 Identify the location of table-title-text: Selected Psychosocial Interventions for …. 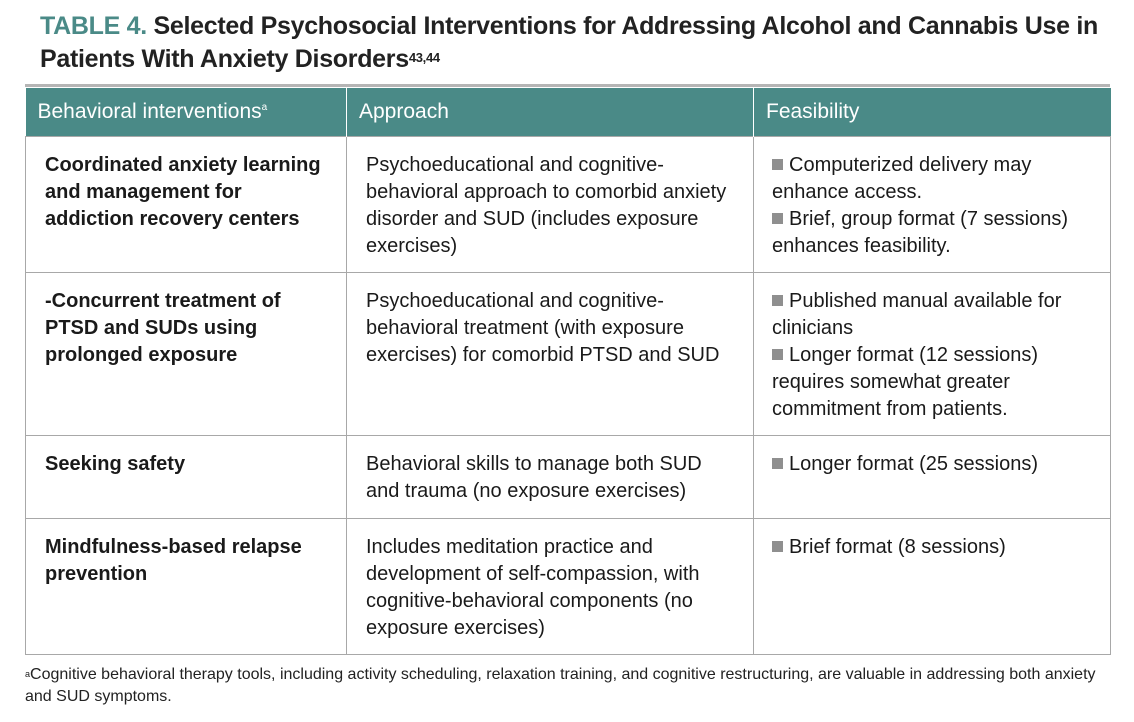
(569, 42).